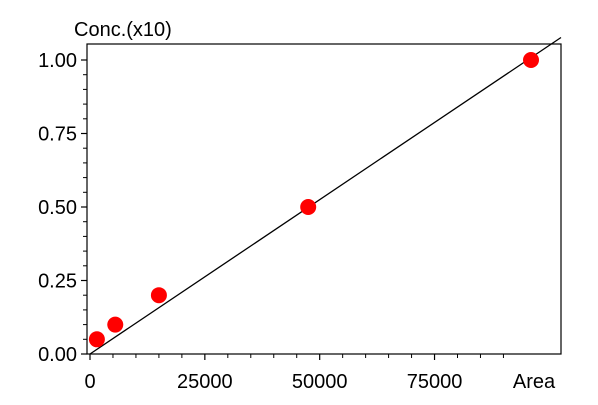  Describe the element at coordinates (57, 135) in the screenshot. I see `y-tick-label: 0.75` at that location.